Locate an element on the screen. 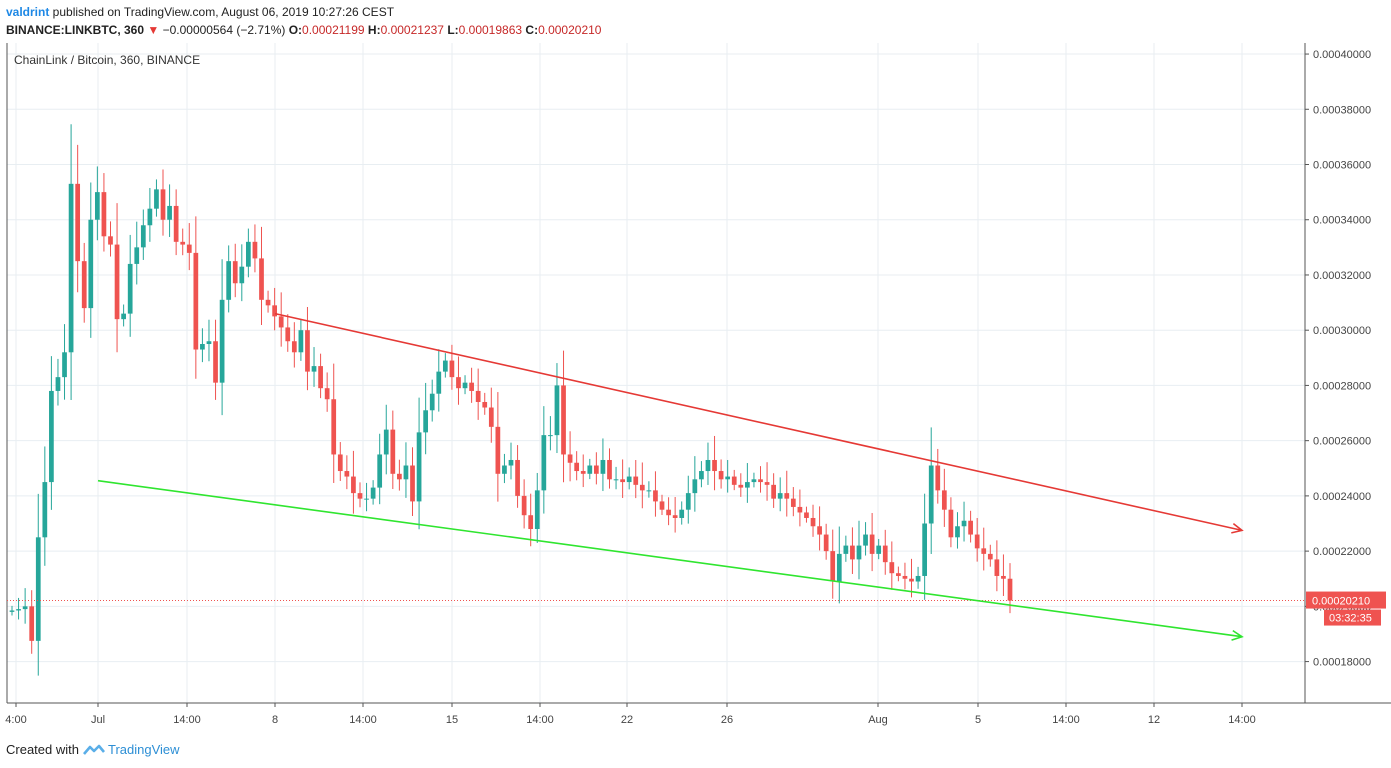 Image resolution: width=1391 pixels, height=768 pixels. author-link: valdrint is located at coordinates (28, 12).